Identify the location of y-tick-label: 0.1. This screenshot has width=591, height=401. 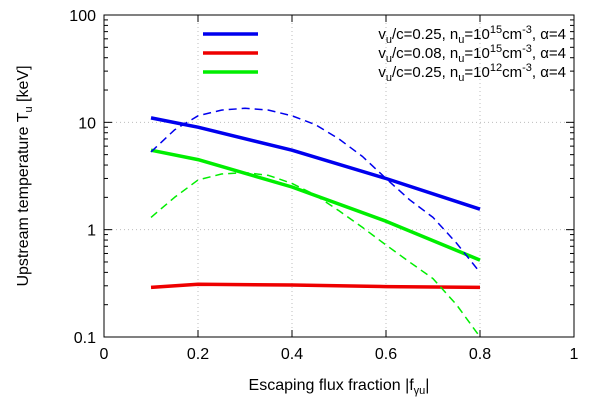
(85, 338).